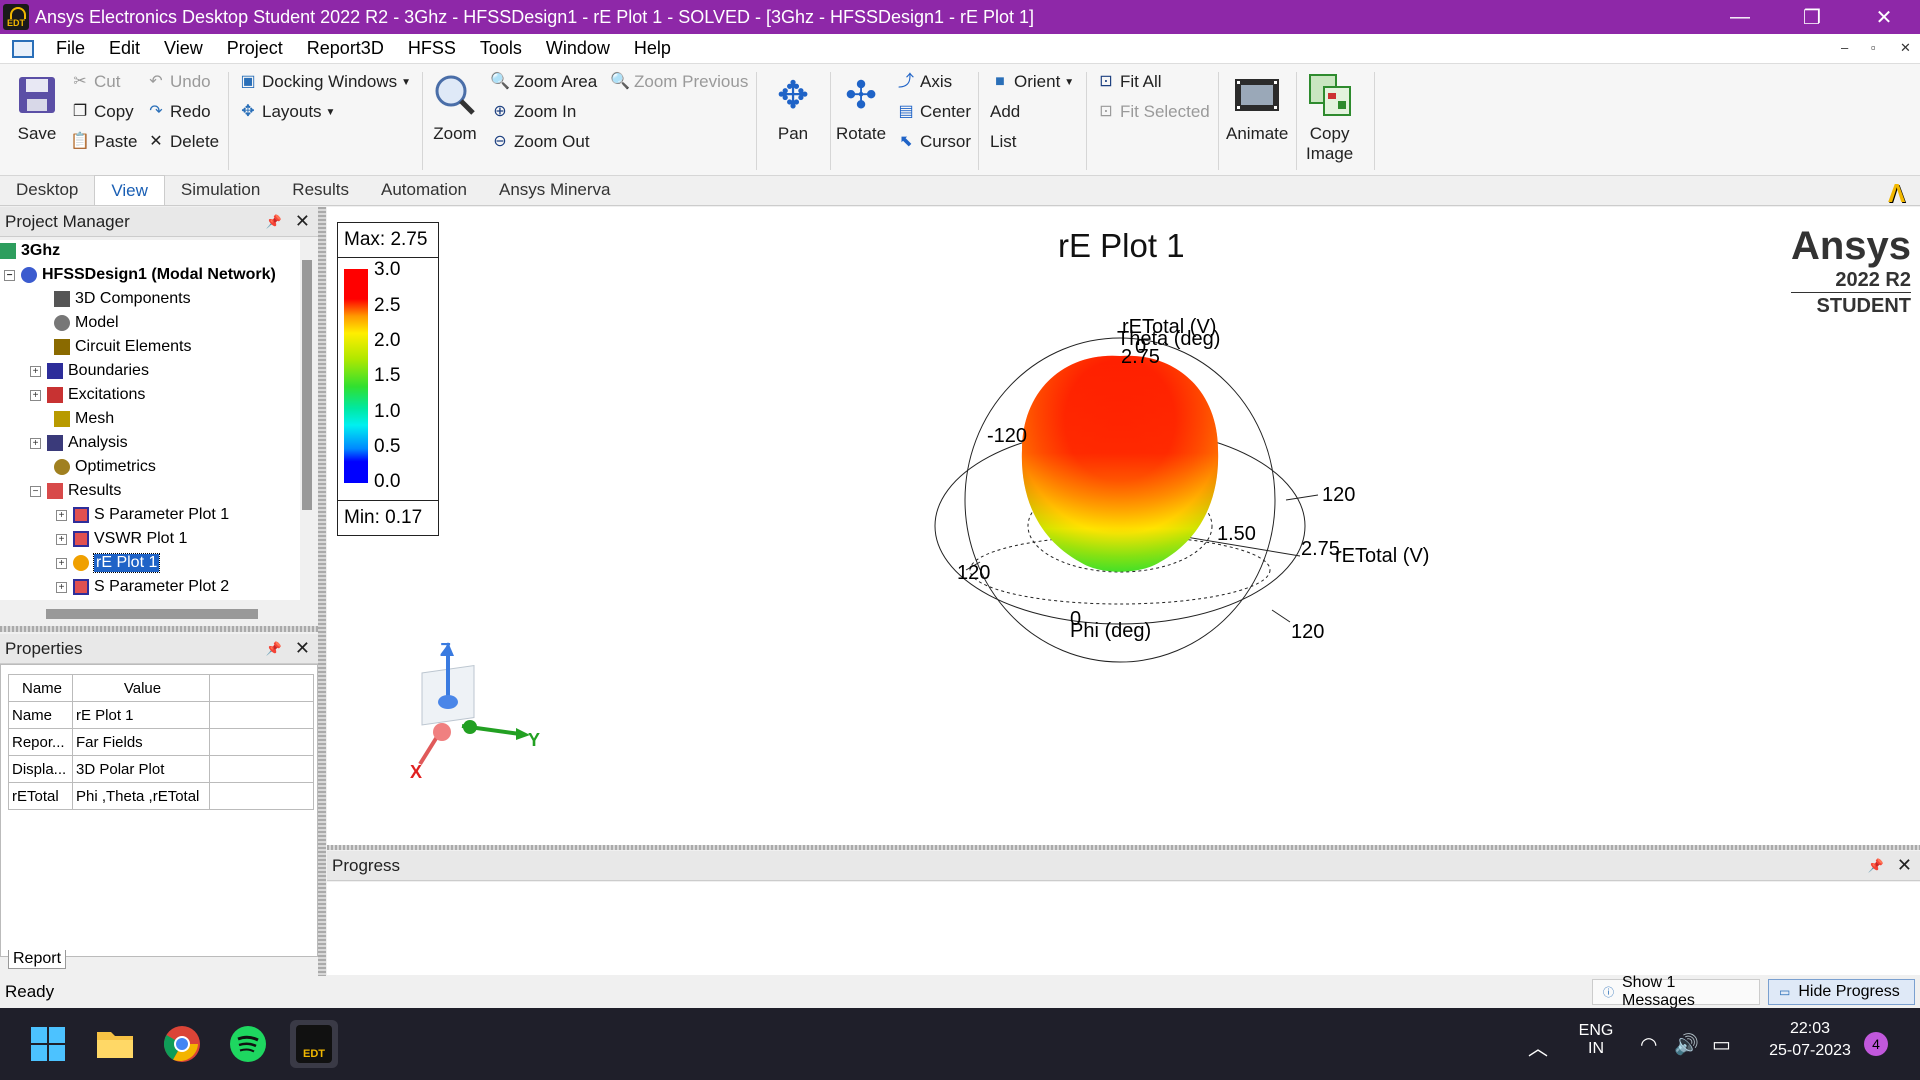 The height and width of the screenshot is (1080, 1920). Describe the element at coordinates (1649, 1045) in the screenshot. I see `wifi-icon: ◠` at that location.